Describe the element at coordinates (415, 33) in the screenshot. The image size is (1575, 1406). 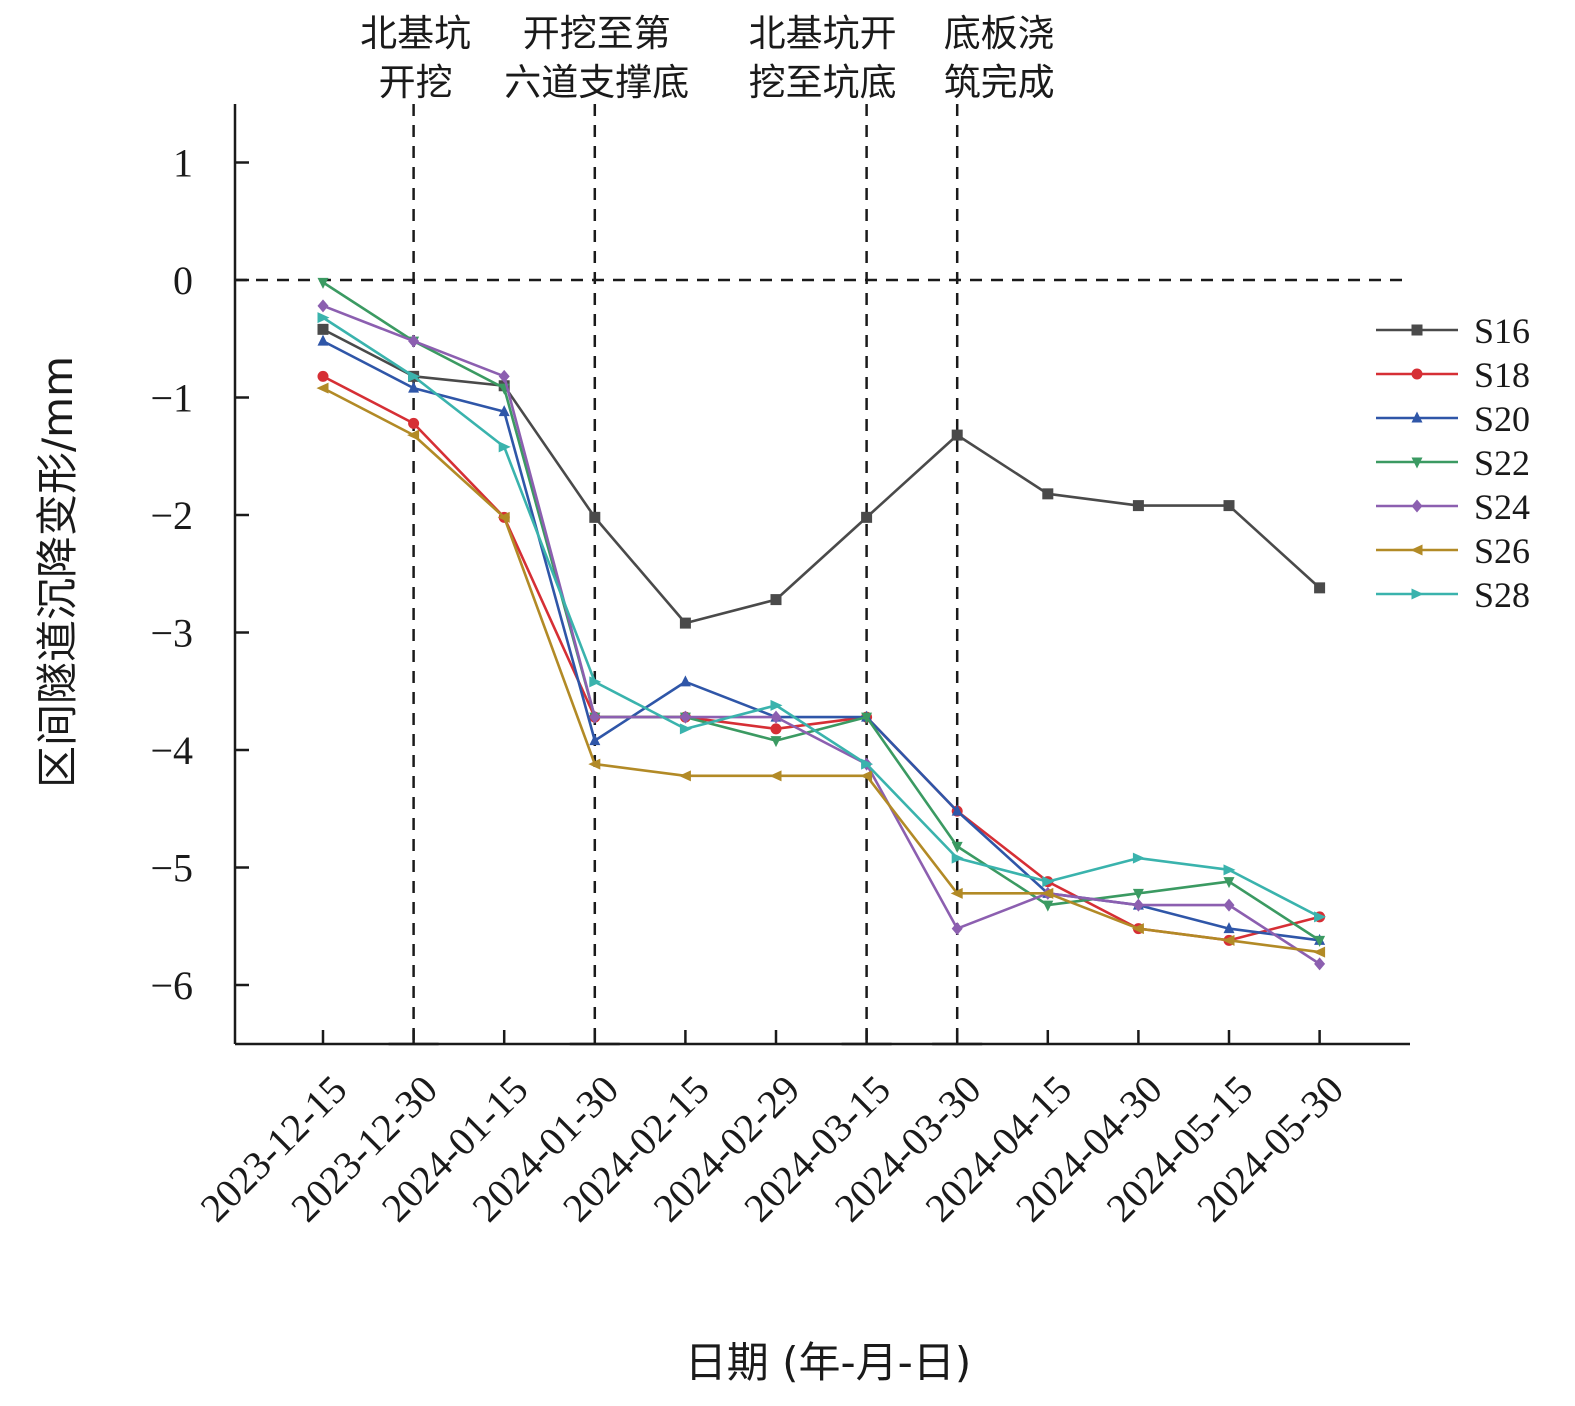
I see `event-annotation-line: 北基坑` at that location.